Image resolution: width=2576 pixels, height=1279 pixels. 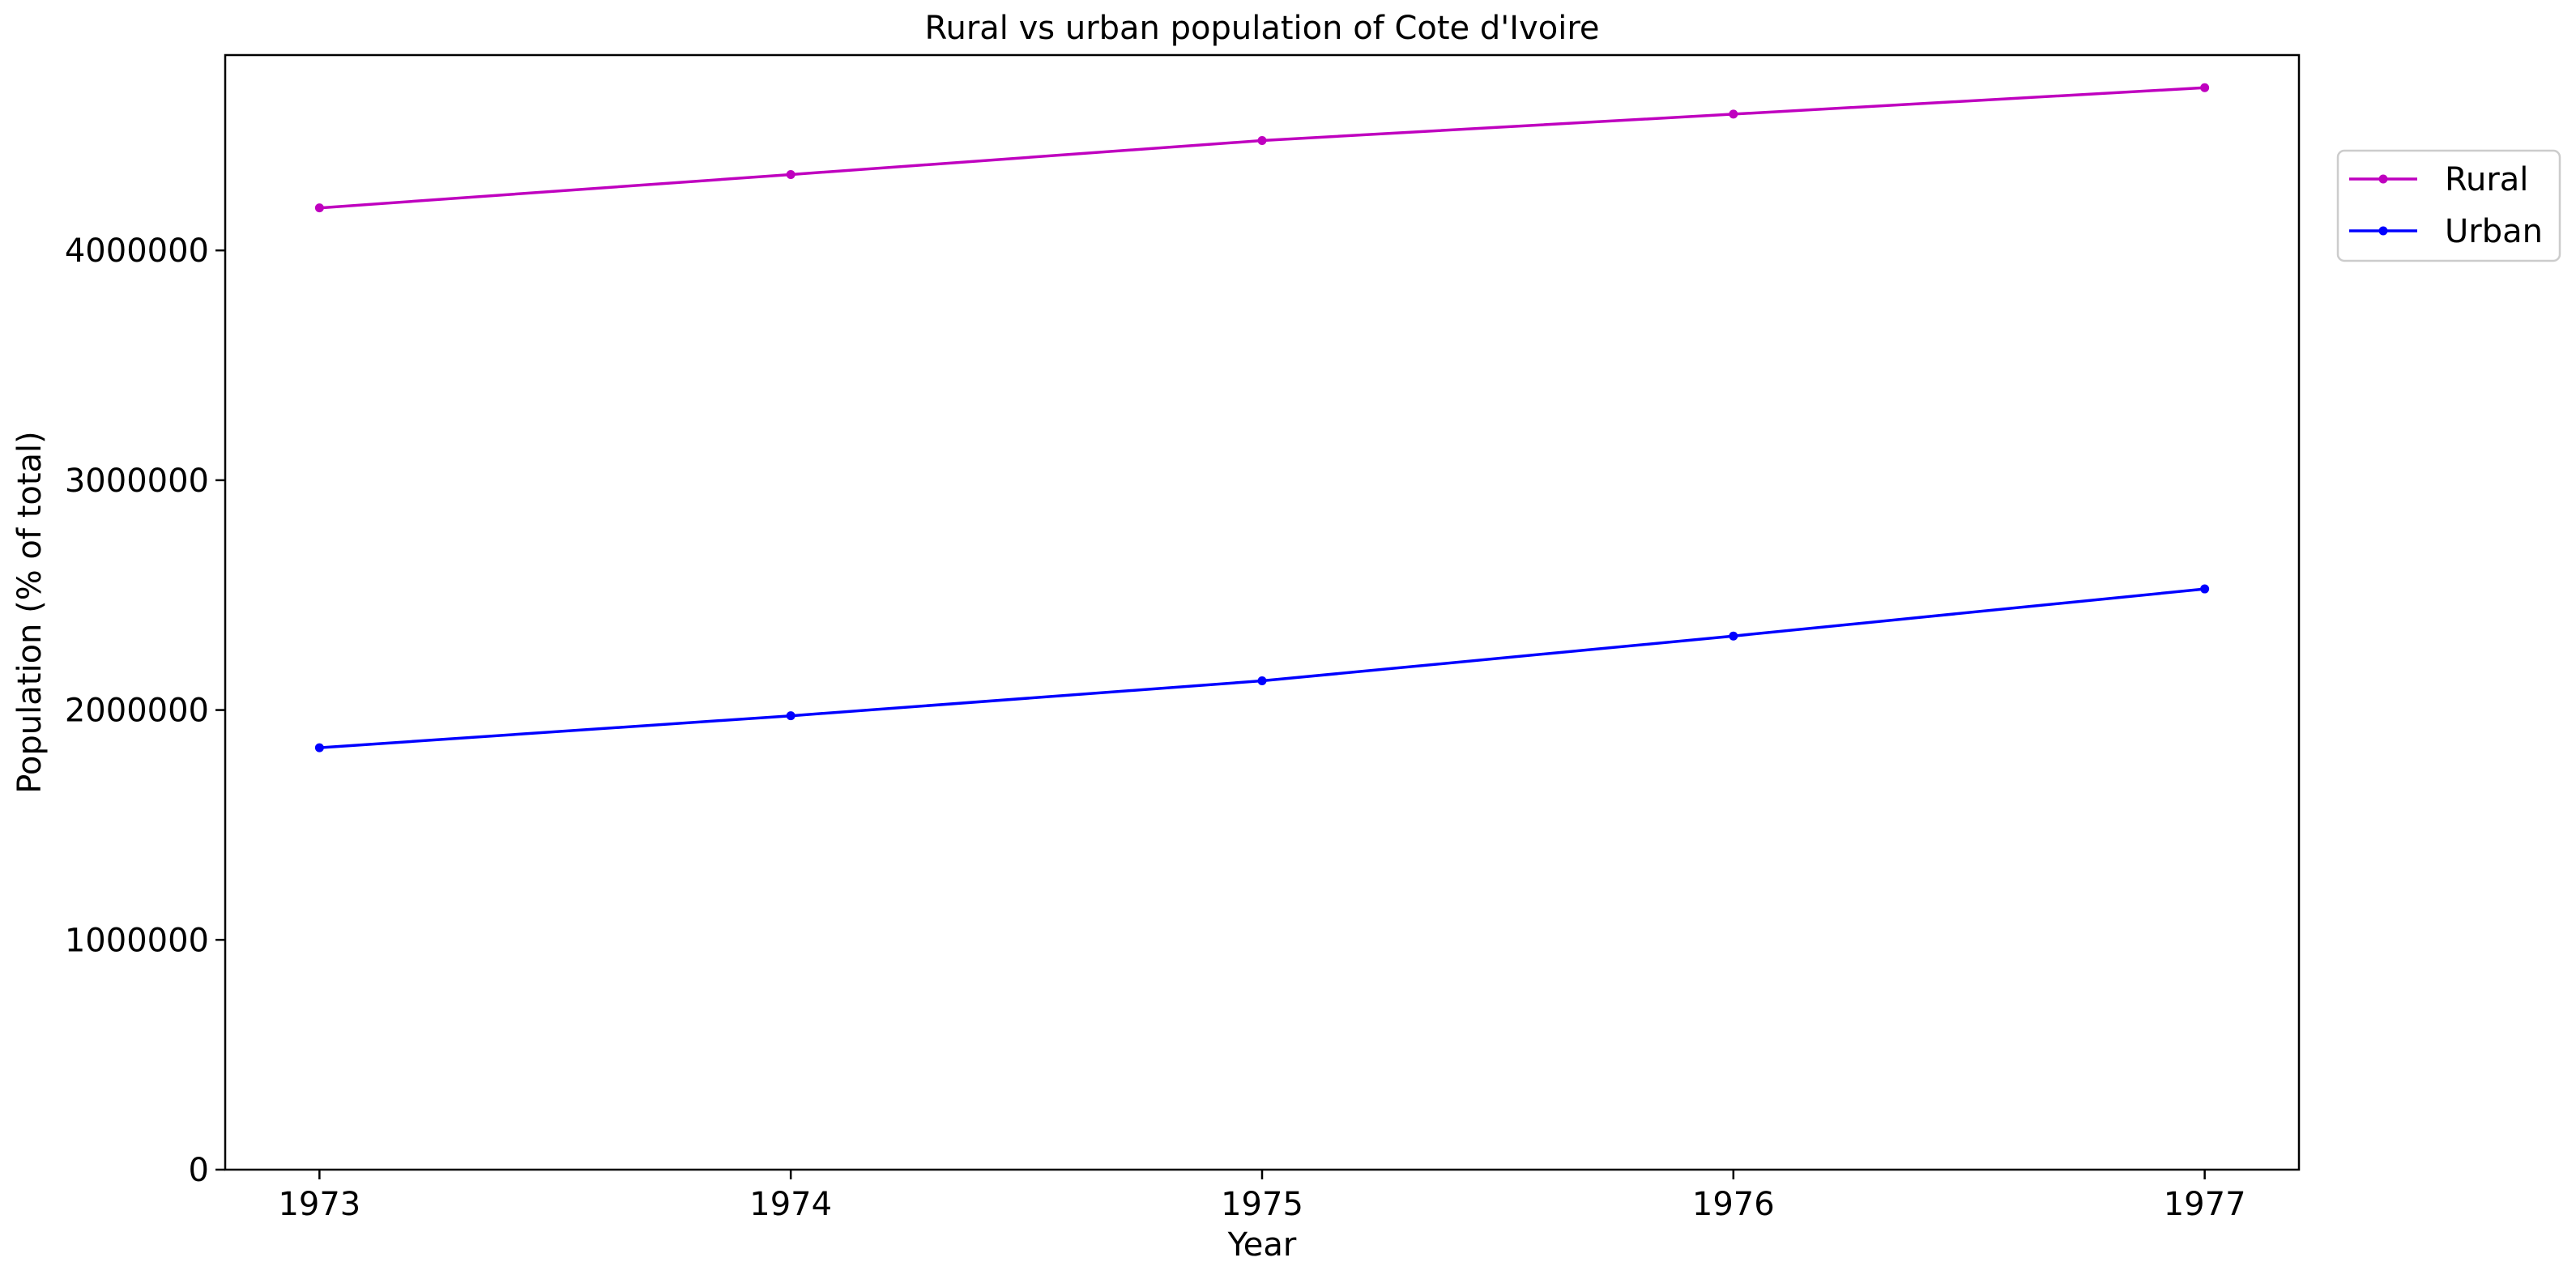 I want to click on y-tick-label: 4000000, so click(x=137, y=251).